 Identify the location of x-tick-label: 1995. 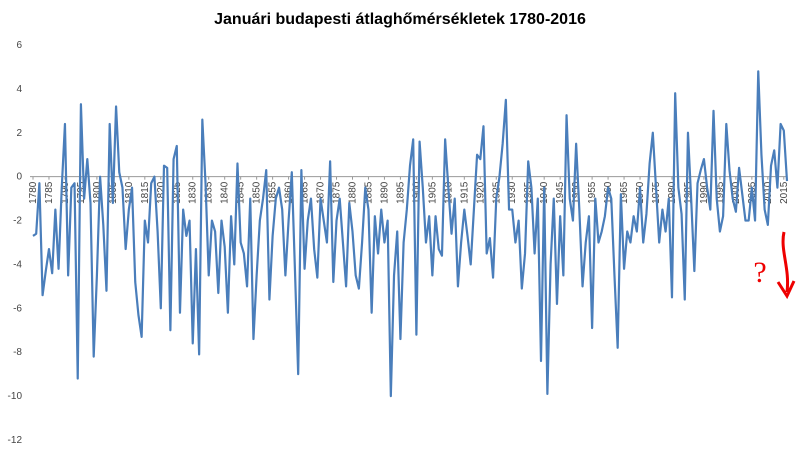
(720, 192).